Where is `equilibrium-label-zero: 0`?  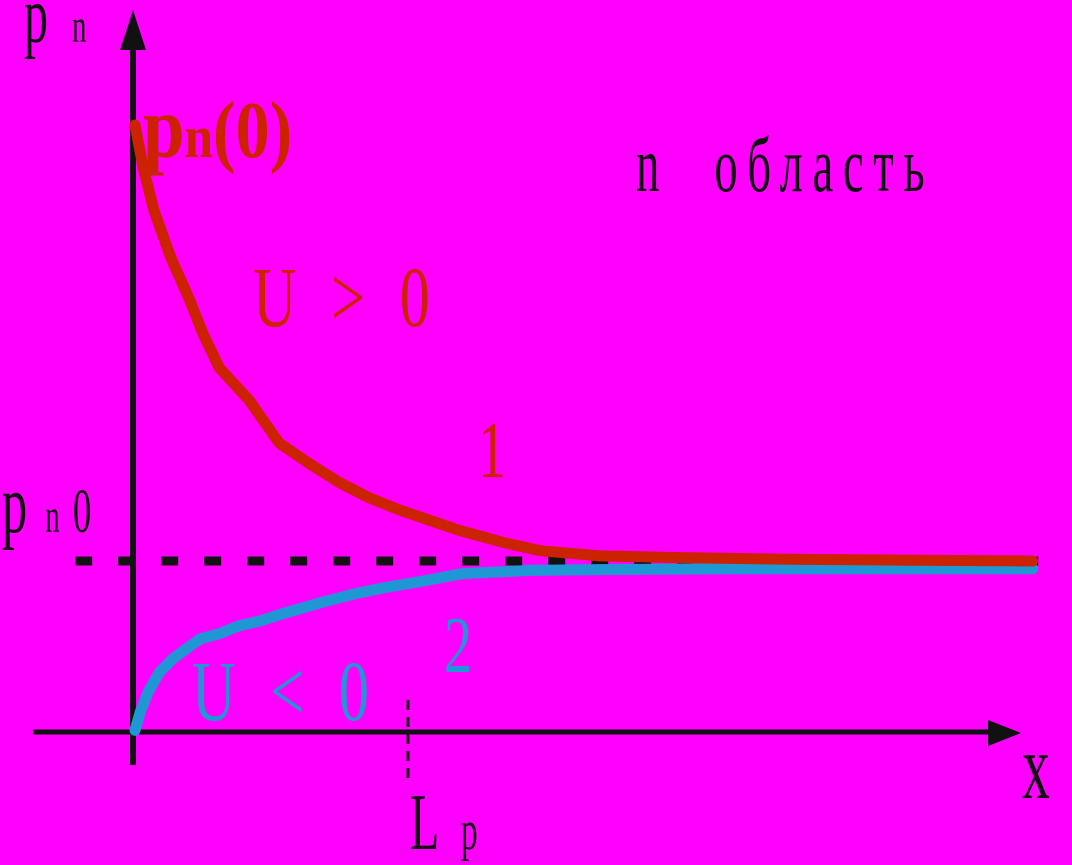 equilibrium-label-zero: 0 is located at coordinates (82, 512).